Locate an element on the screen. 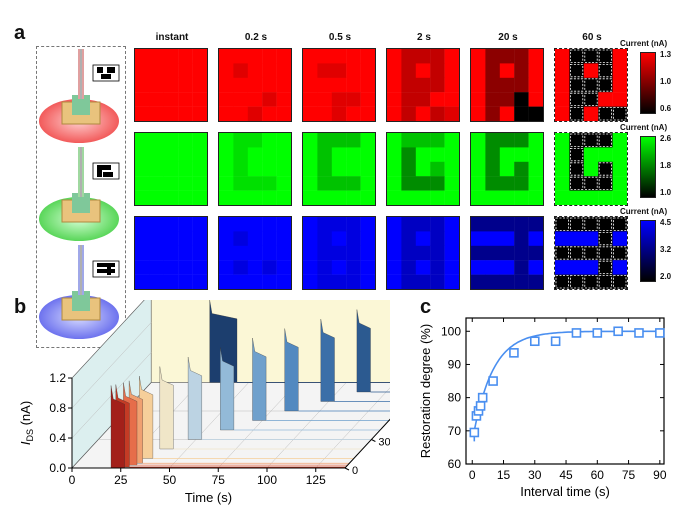  x-tick-label: 125 is located at coordinates (316, 480).